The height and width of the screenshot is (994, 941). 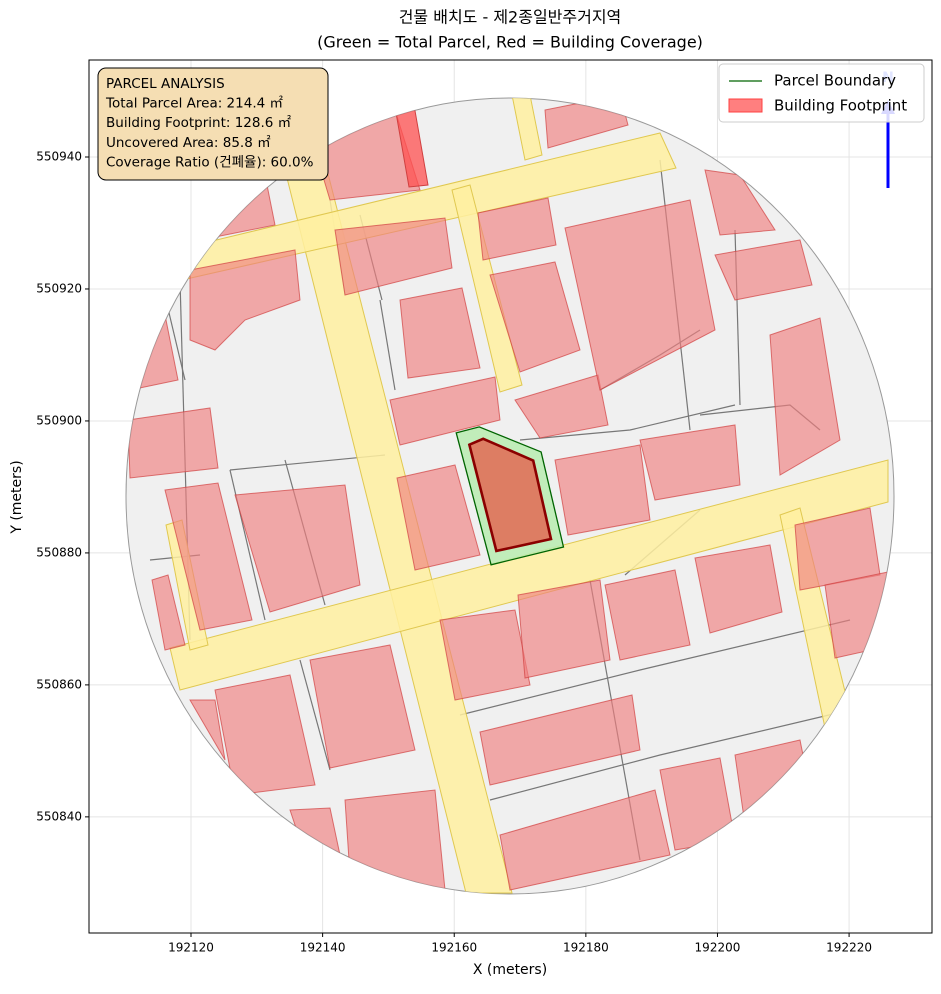 What do you see at coordinates (59, 420) in the screenshot?
I see `y-tick-label: 550900` at bounding box center [59, 420].